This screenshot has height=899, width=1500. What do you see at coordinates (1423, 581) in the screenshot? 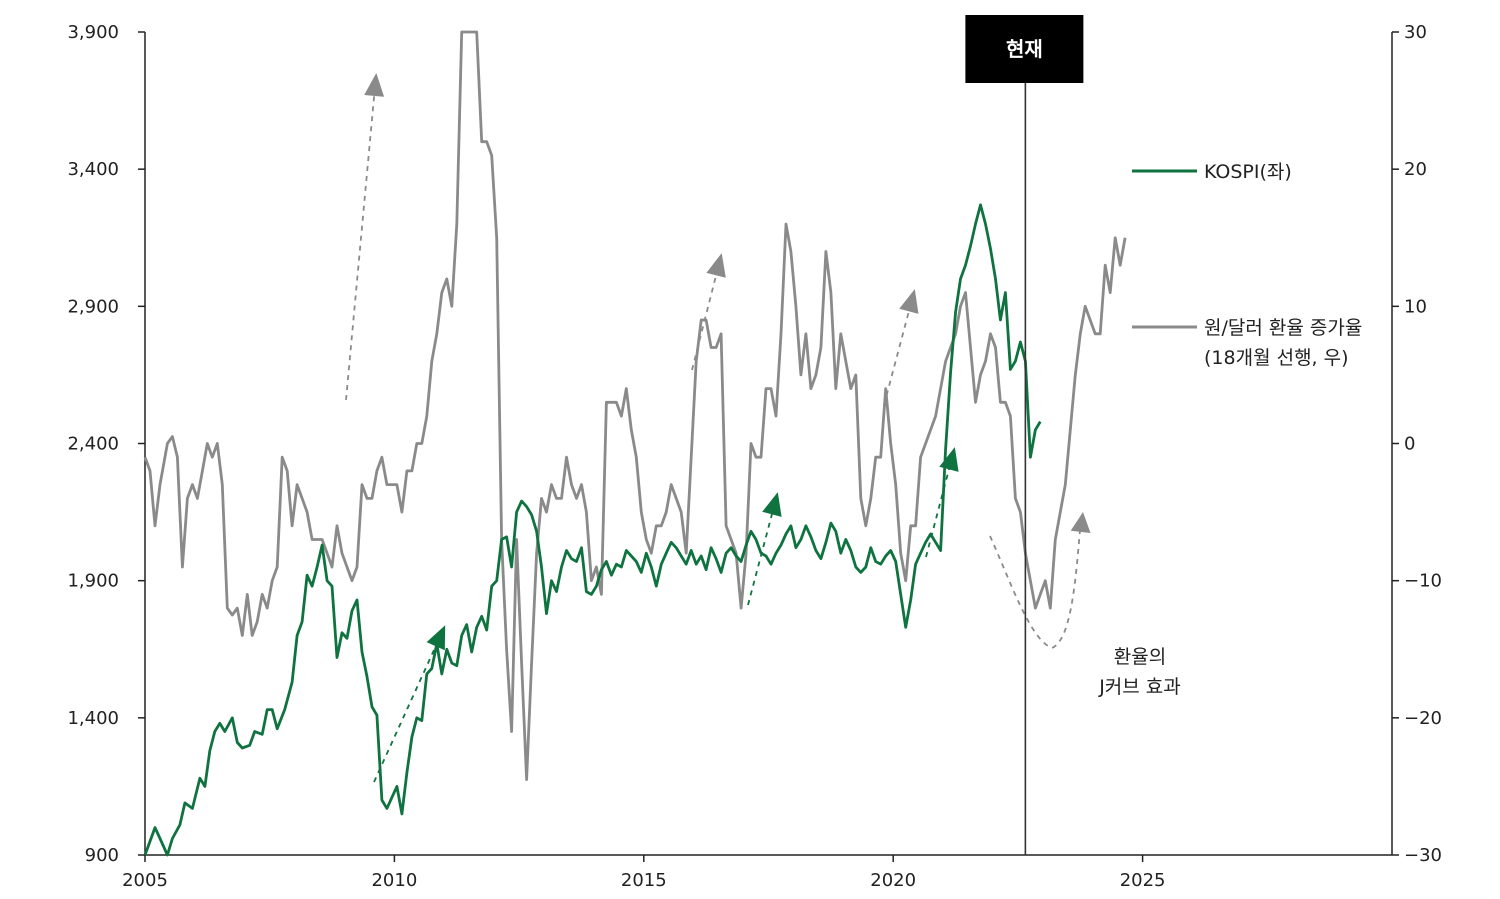
I see `right-y-tick-label: −10` at bounding box center [1423, 581].